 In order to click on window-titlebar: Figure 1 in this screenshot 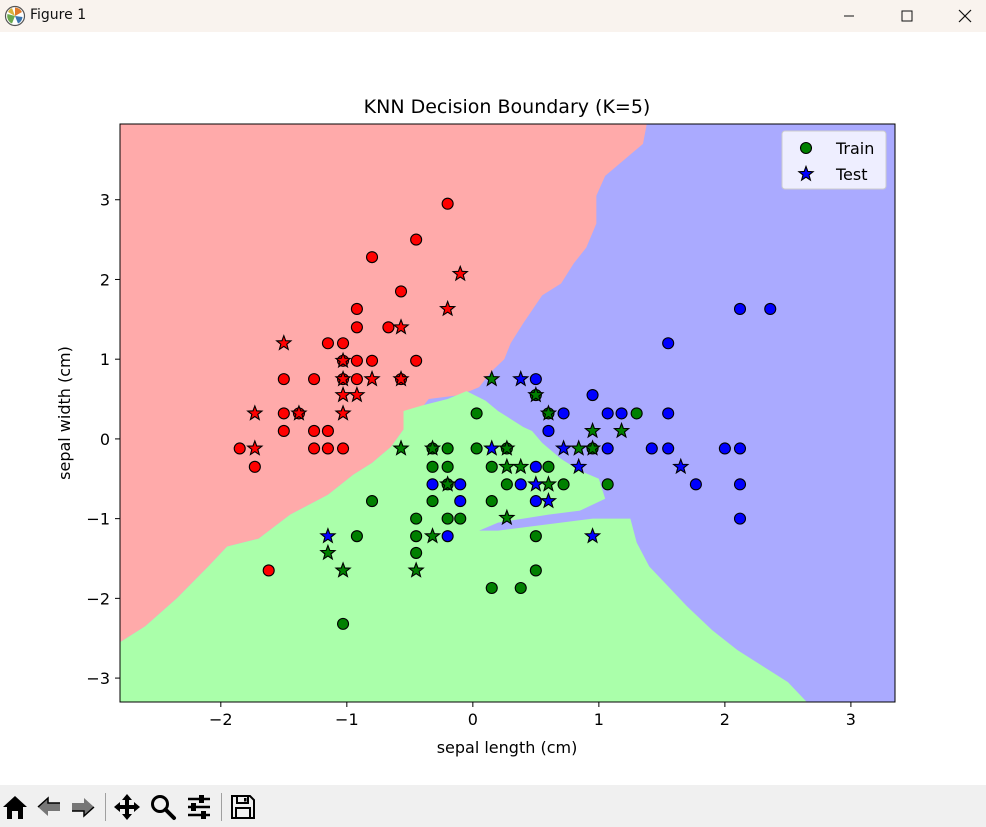, I will do `click(493, 16)`.